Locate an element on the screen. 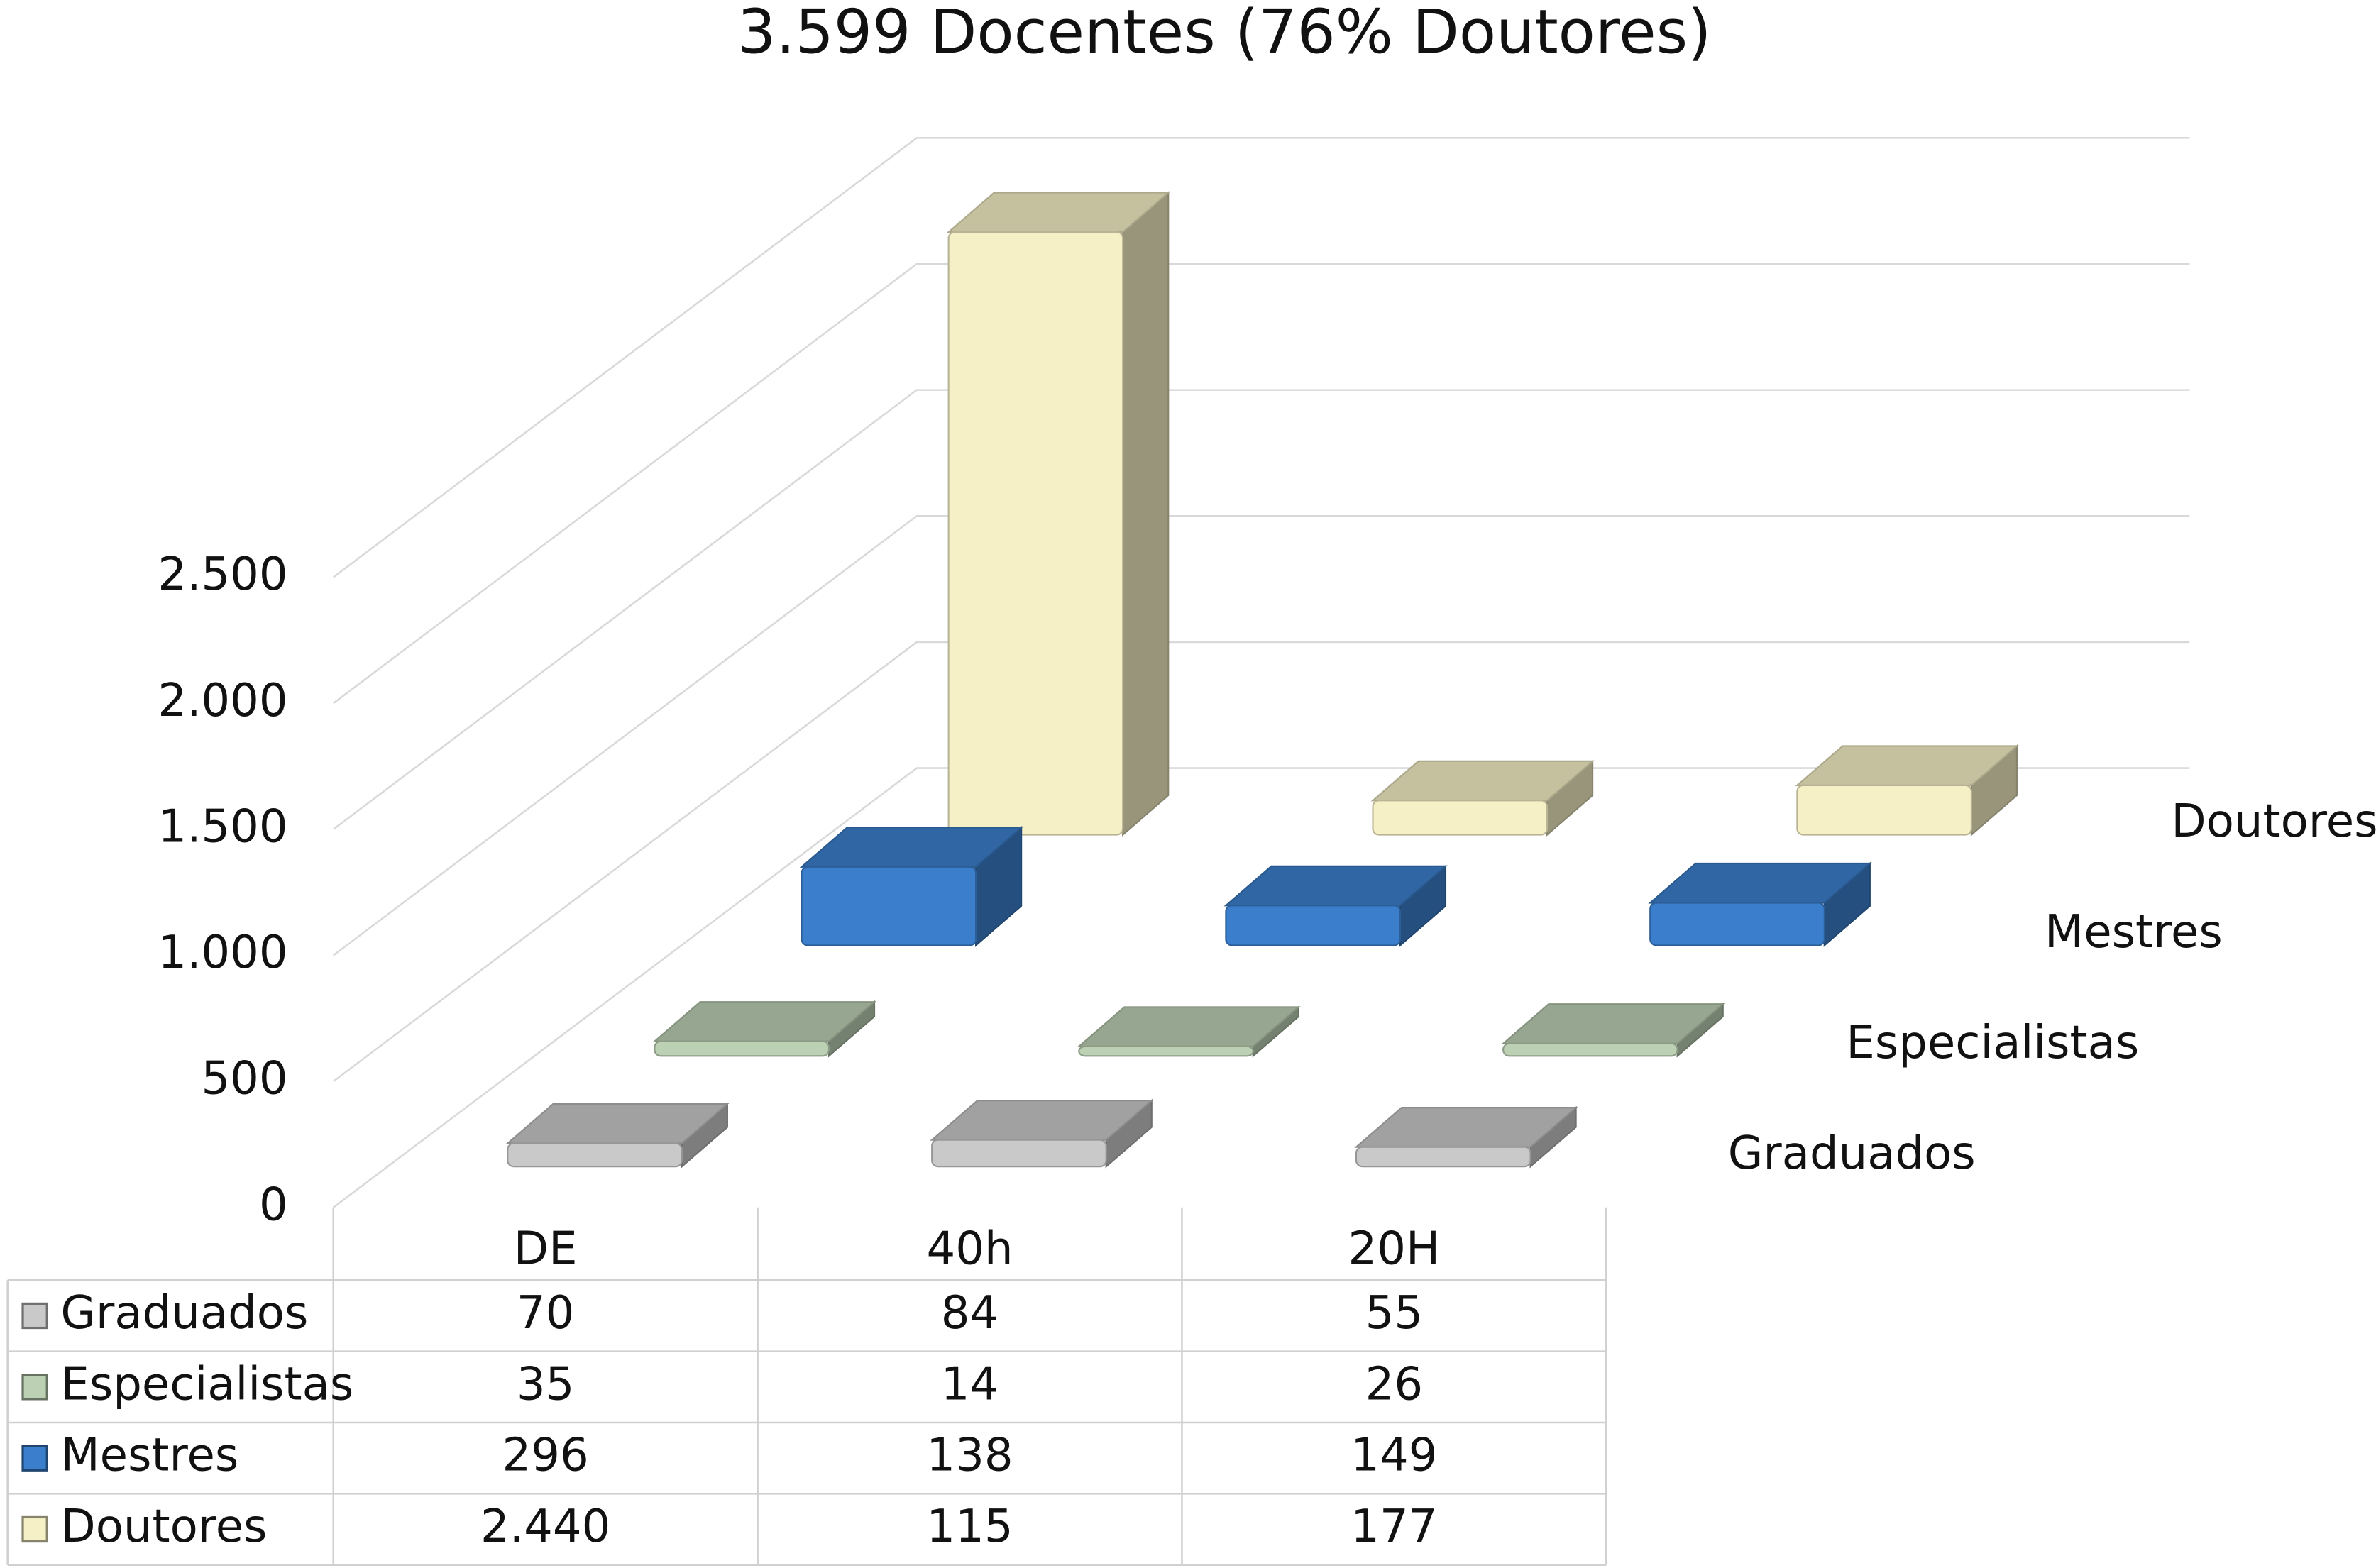 Image resolution: width=2376 pixels, height=1568 pixels. table-cell: 177 is located at coordinates (1394, 1527).